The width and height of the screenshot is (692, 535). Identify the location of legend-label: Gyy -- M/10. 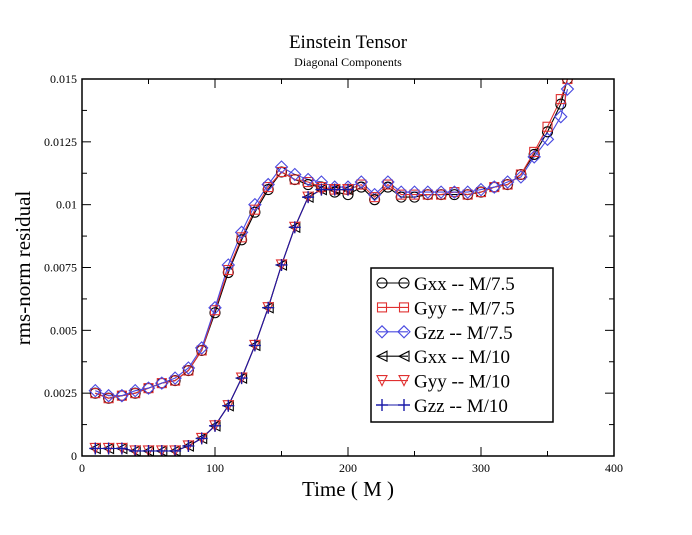
(462, 382).